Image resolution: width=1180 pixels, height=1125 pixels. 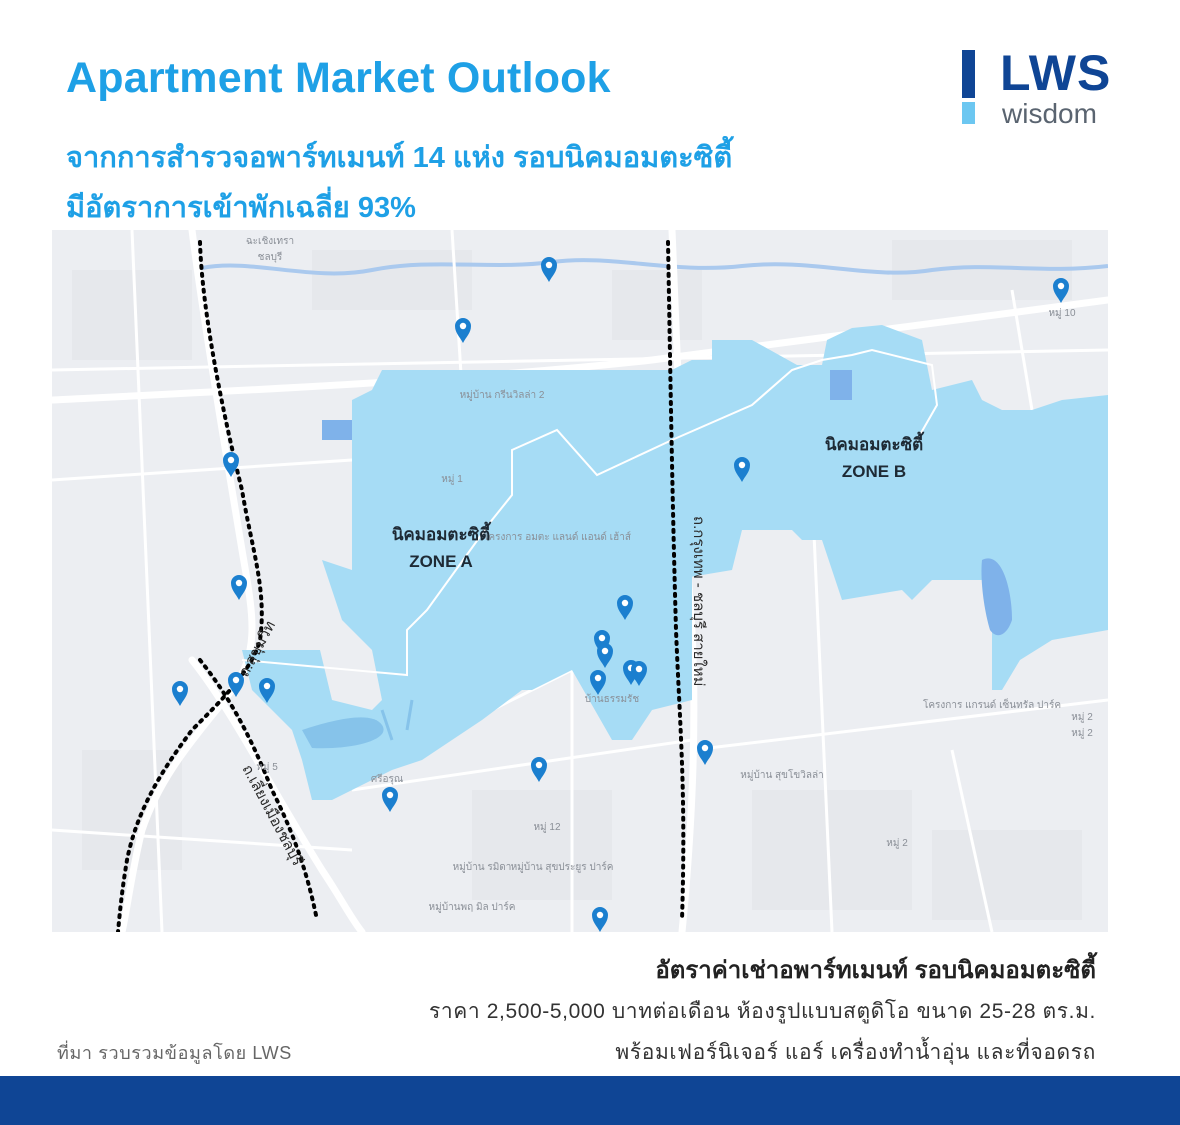 I want to click on place-label: ศรีอรุณ, so click(x=387, y=779).